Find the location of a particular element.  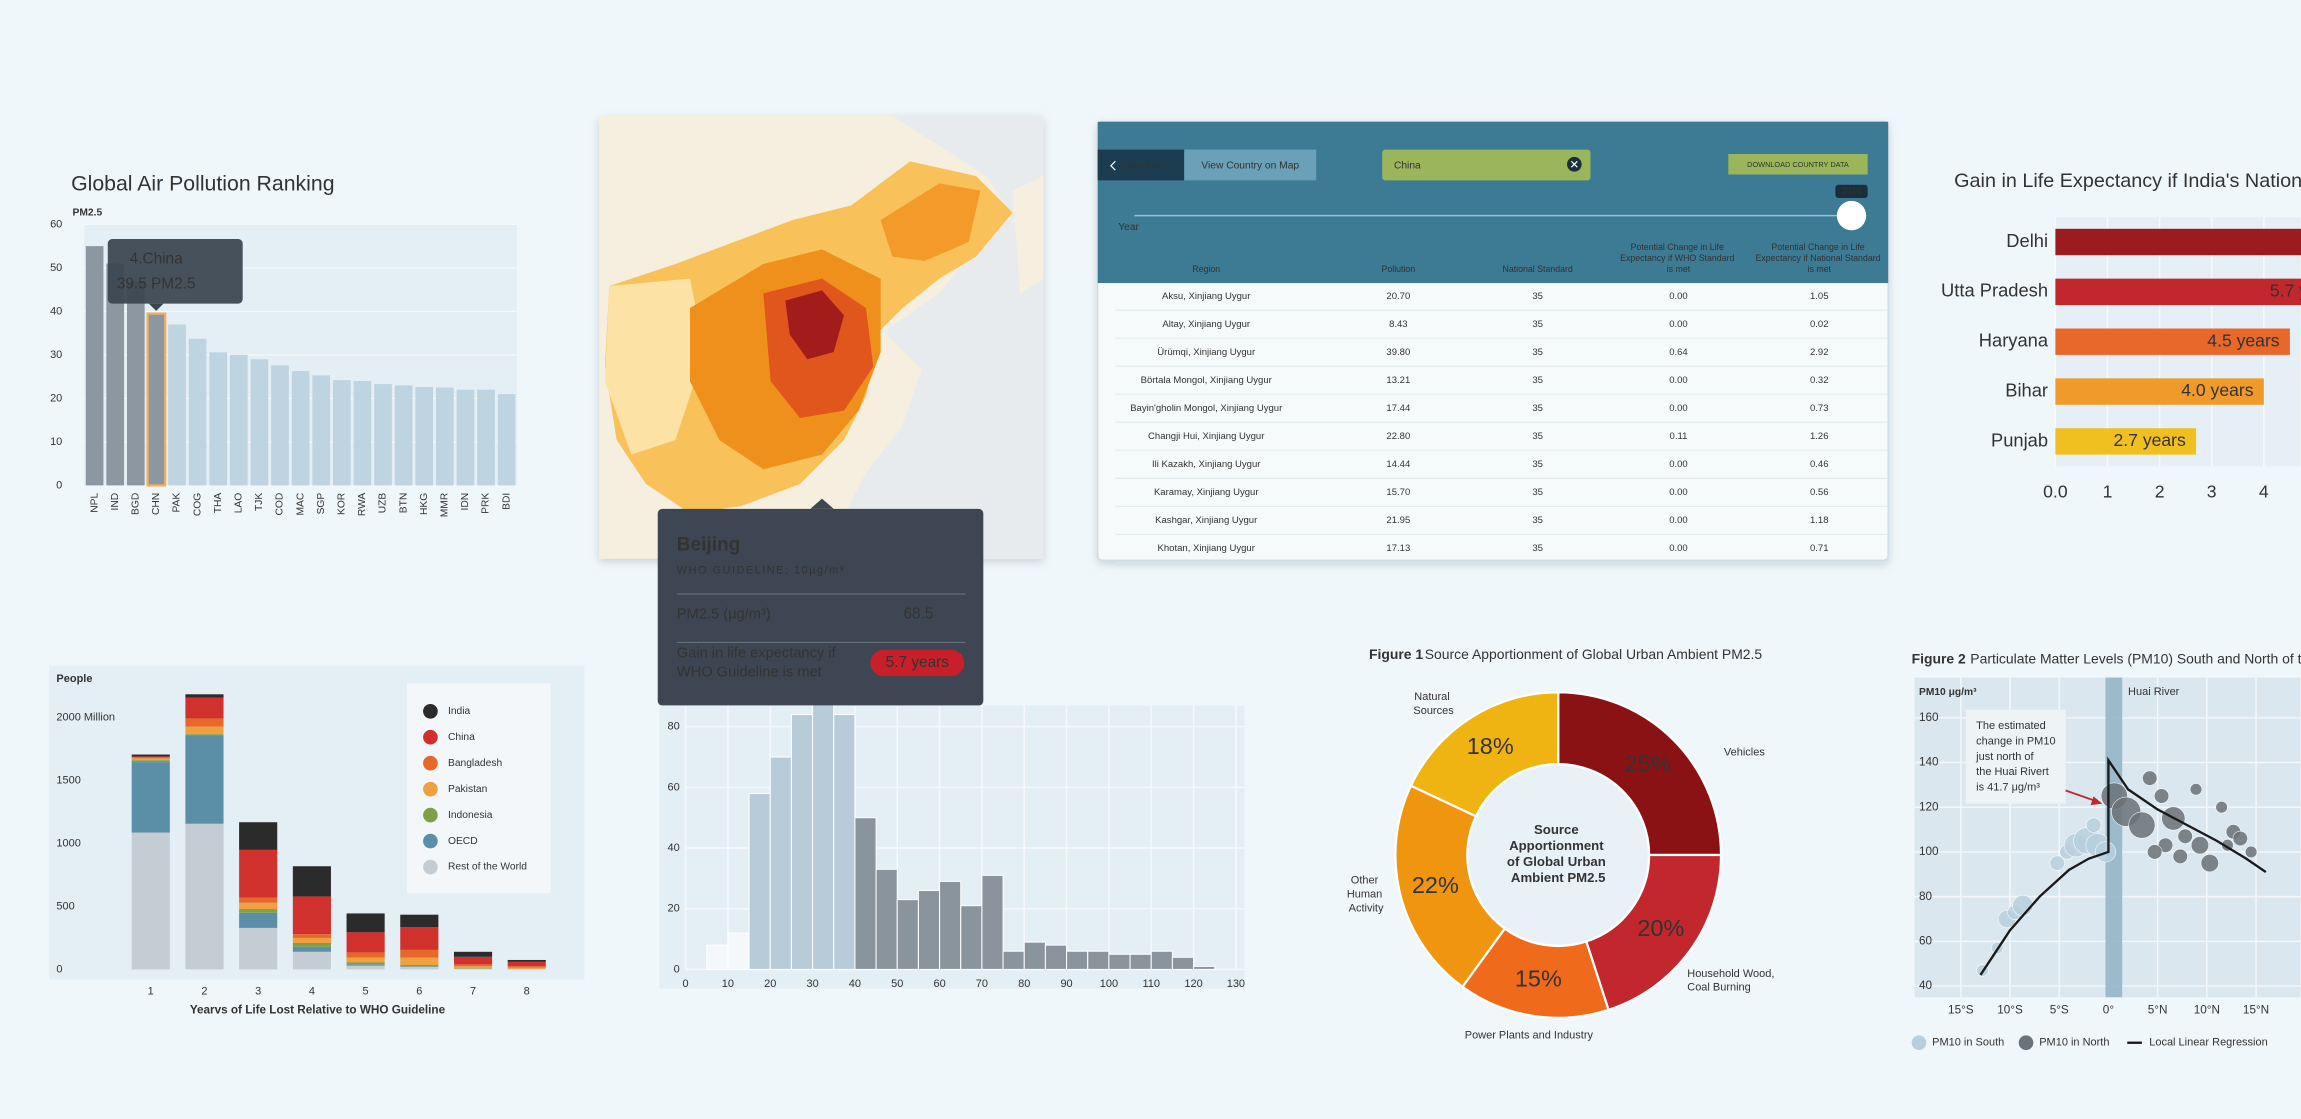

annotation-box is located at coordinates (2015, 756).